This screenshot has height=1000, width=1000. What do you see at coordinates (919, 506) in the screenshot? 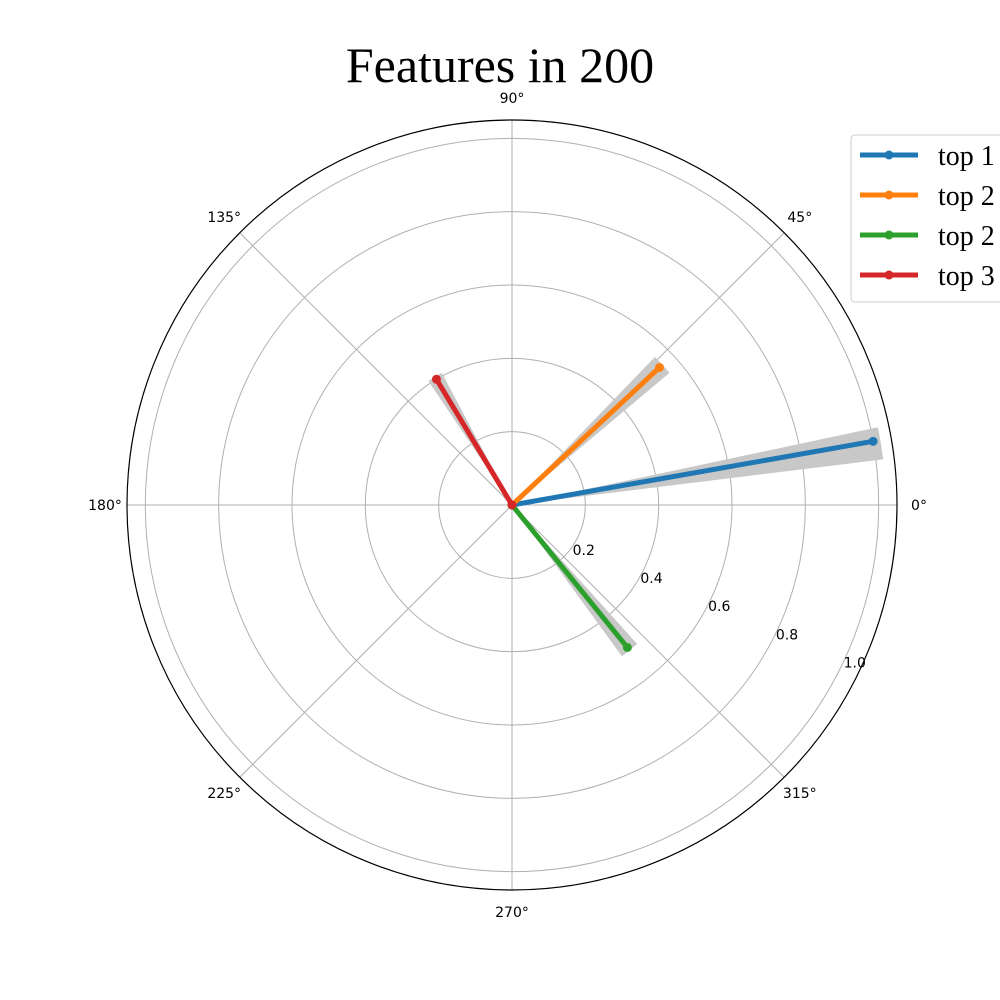
I see `theta-tick-label: 0°` at bounding box center [919, 506].